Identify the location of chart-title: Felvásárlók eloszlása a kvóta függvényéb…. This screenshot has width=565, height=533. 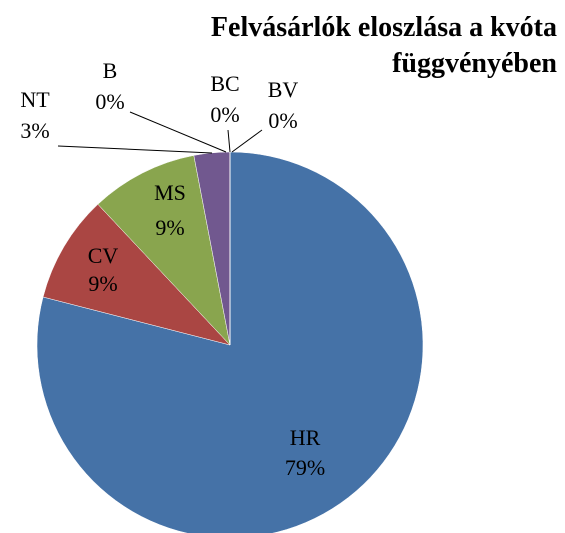
(383, 45).